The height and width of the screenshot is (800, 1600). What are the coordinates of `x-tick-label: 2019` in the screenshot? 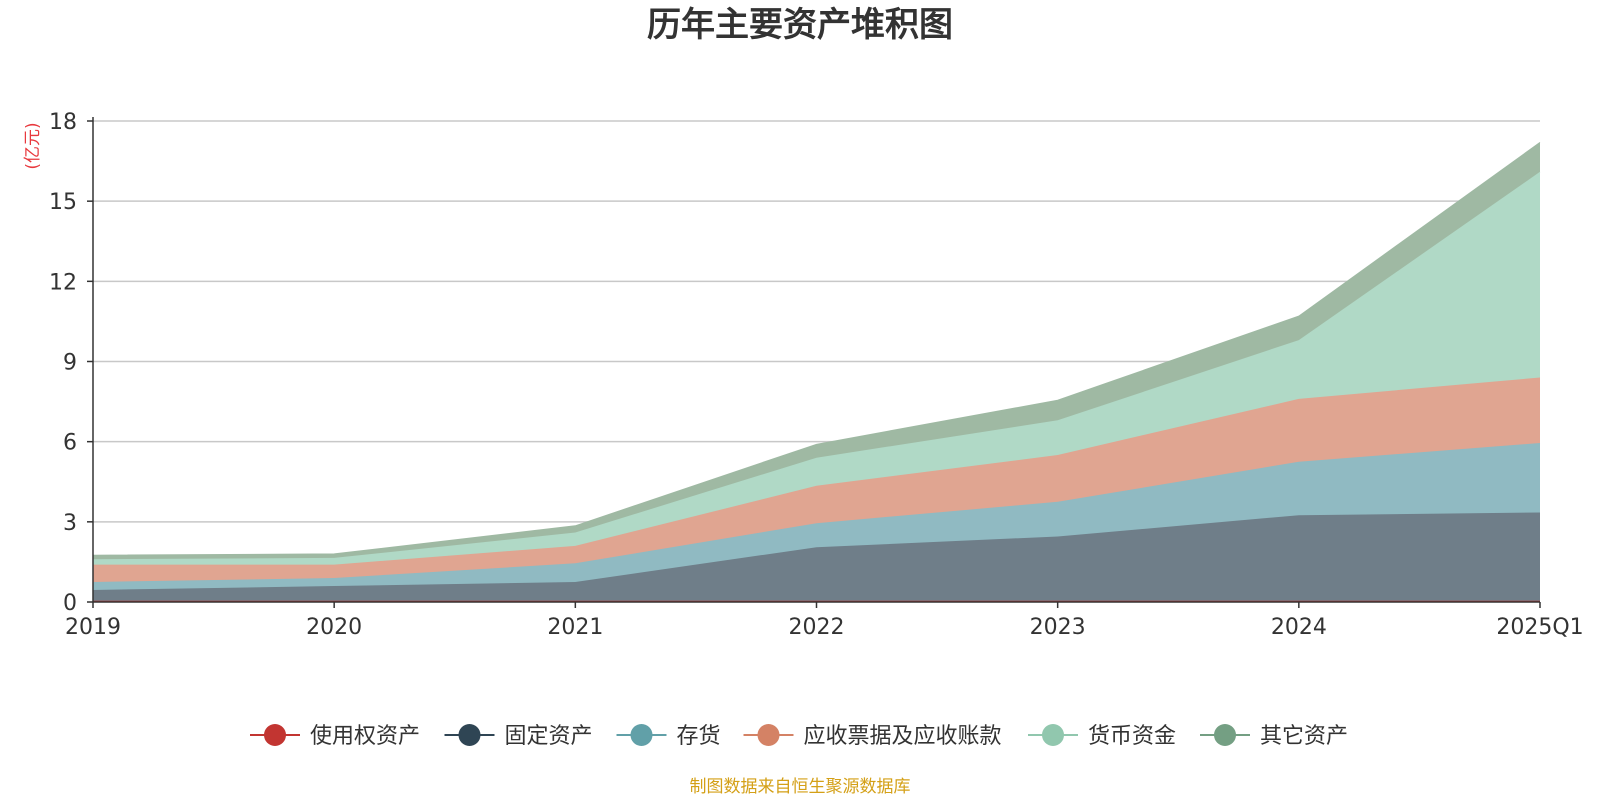 It's located at (93, 627).